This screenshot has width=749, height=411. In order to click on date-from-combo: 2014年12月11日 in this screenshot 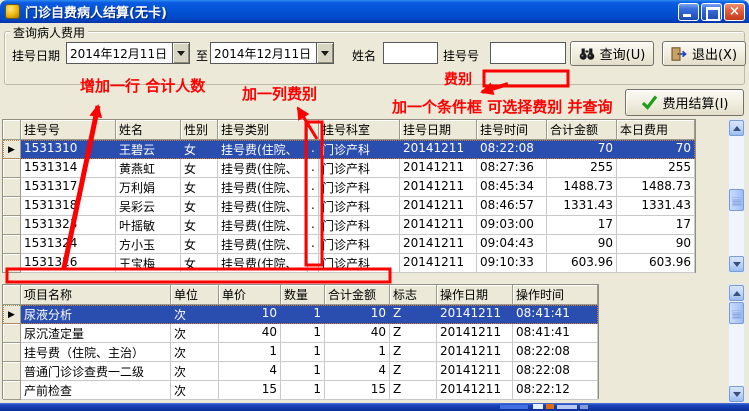, I will do `click(128, 53)`.